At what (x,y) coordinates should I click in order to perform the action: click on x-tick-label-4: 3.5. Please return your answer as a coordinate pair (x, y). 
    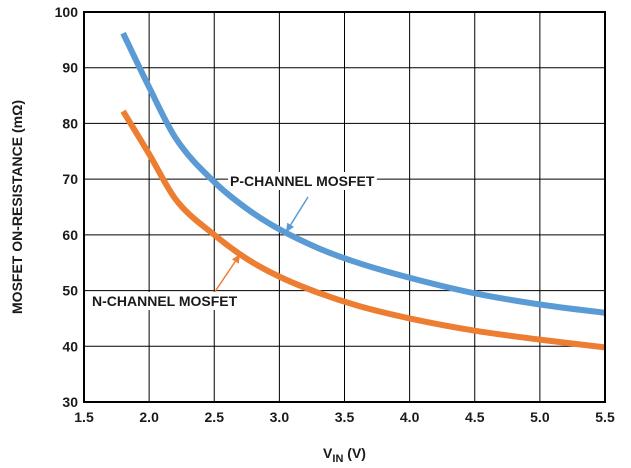
    Looking at the image, I should click on (345, 417).